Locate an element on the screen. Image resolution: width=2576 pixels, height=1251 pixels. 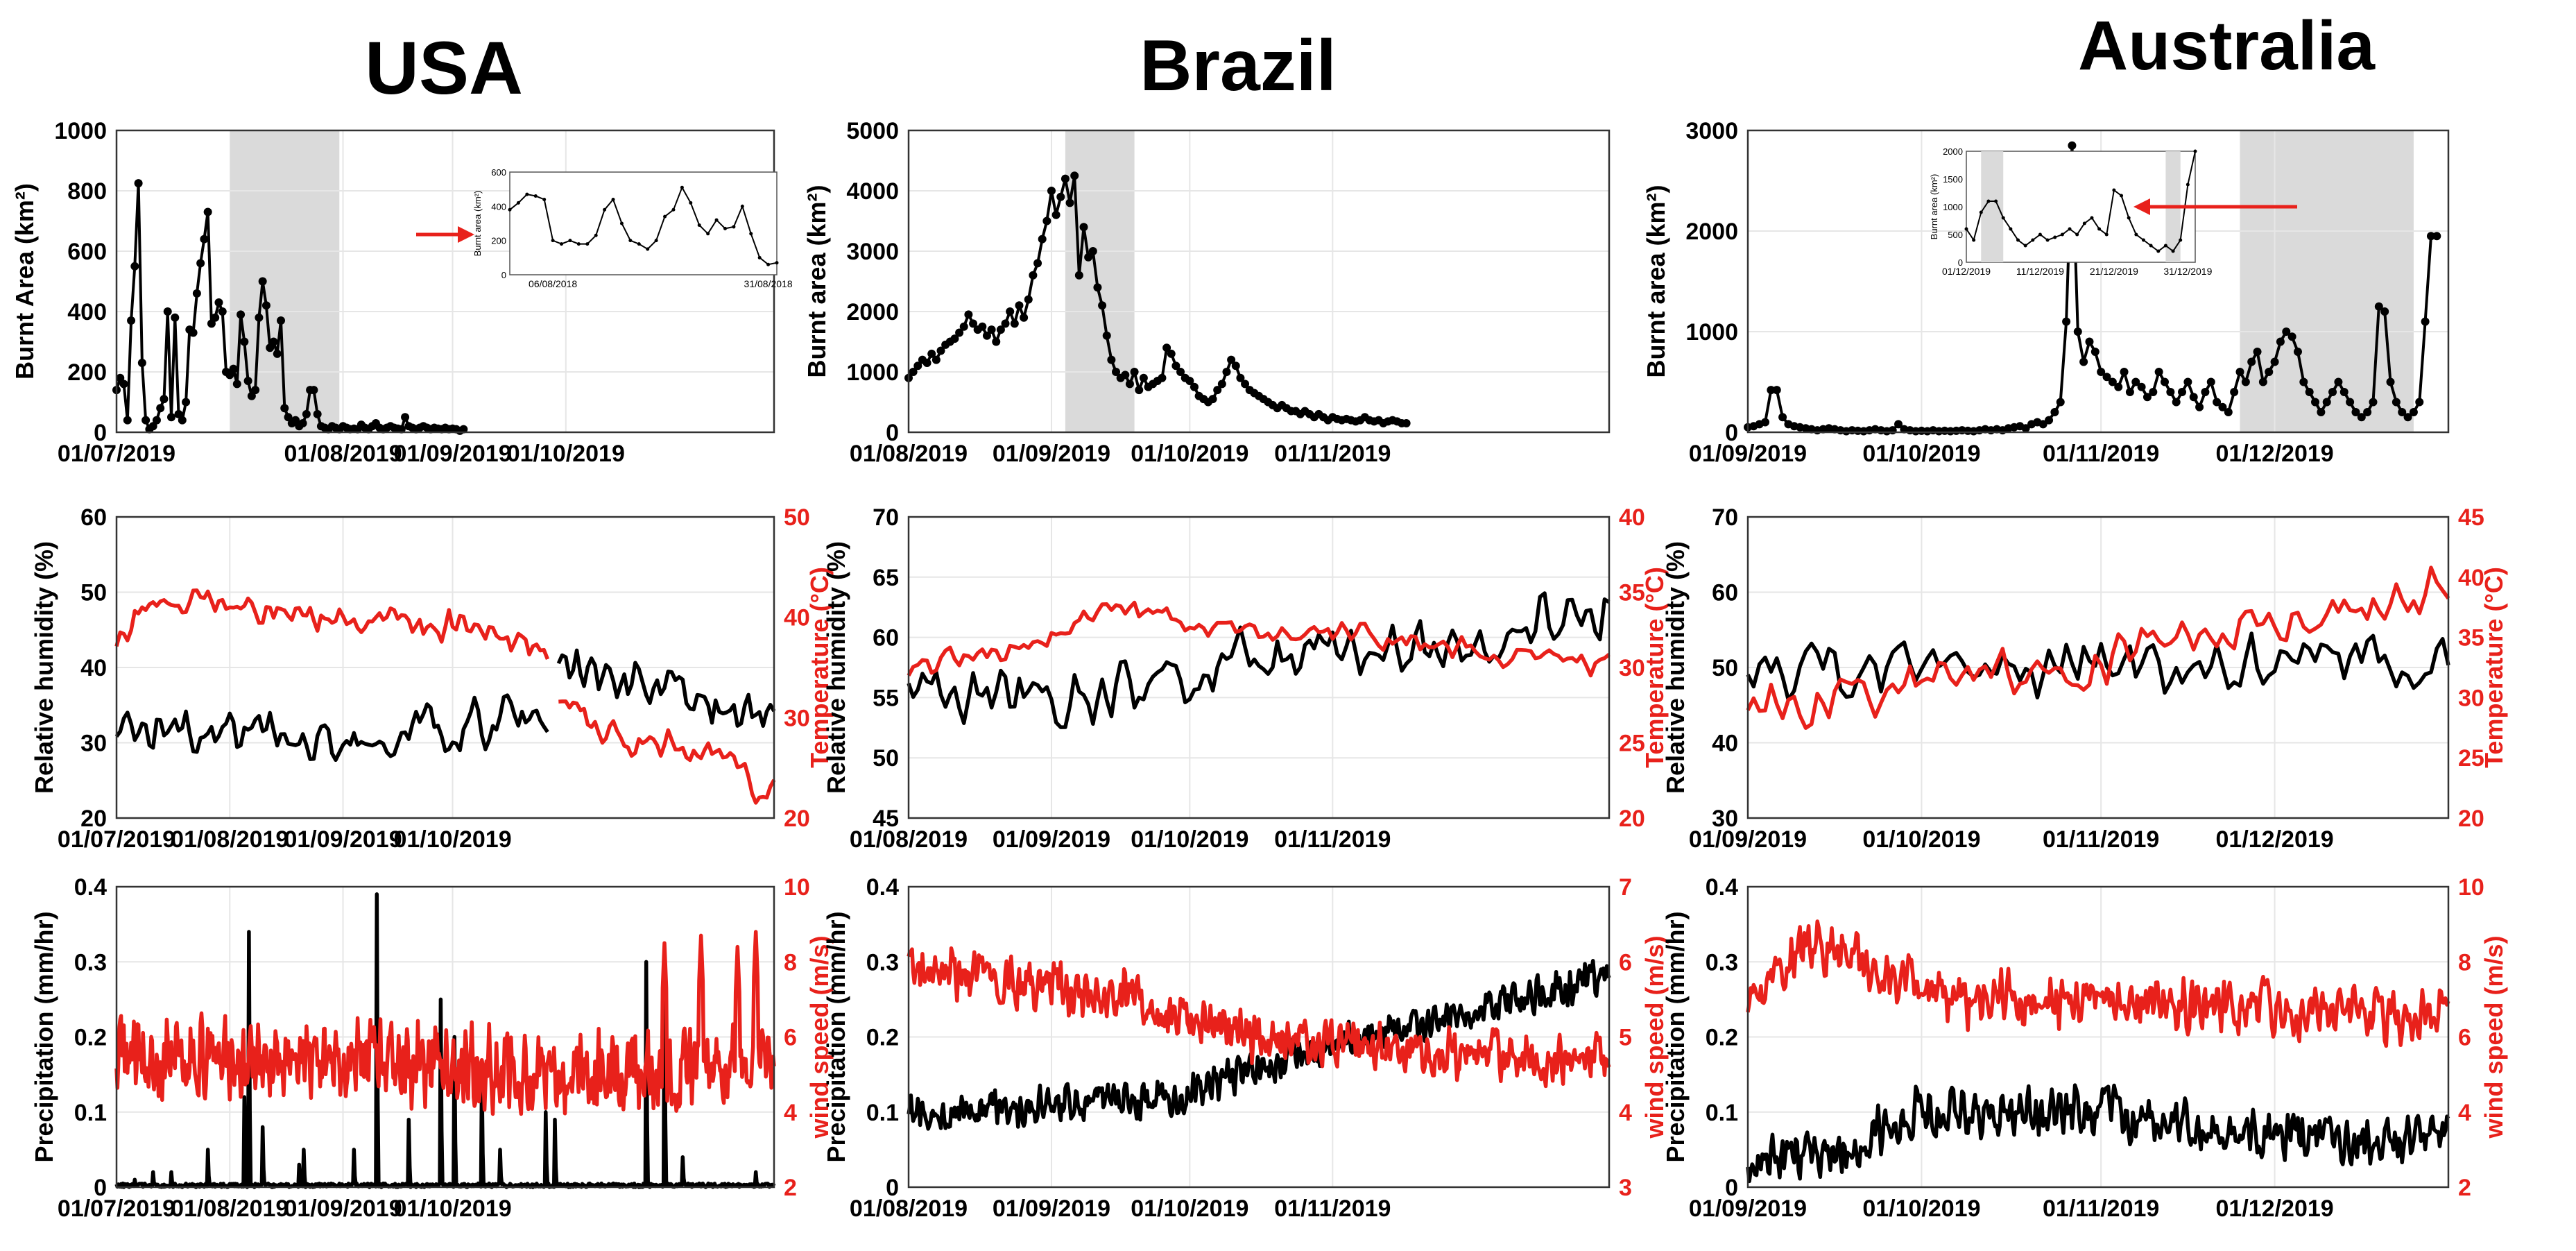
y2-tick-label: 25 is located at coordinates (2471, 758).